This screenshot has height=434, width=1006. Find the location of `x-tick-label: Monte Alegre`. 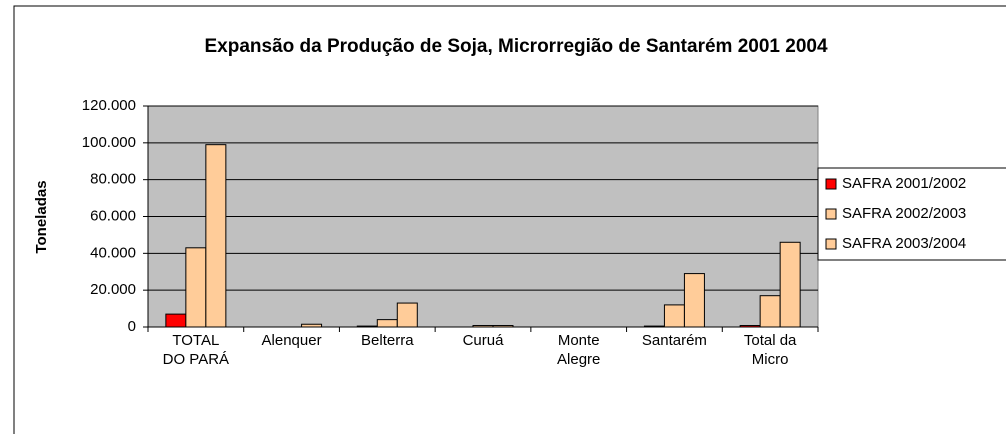

x-tick-label: Monte Alegre is located at coordinates (579, 350).